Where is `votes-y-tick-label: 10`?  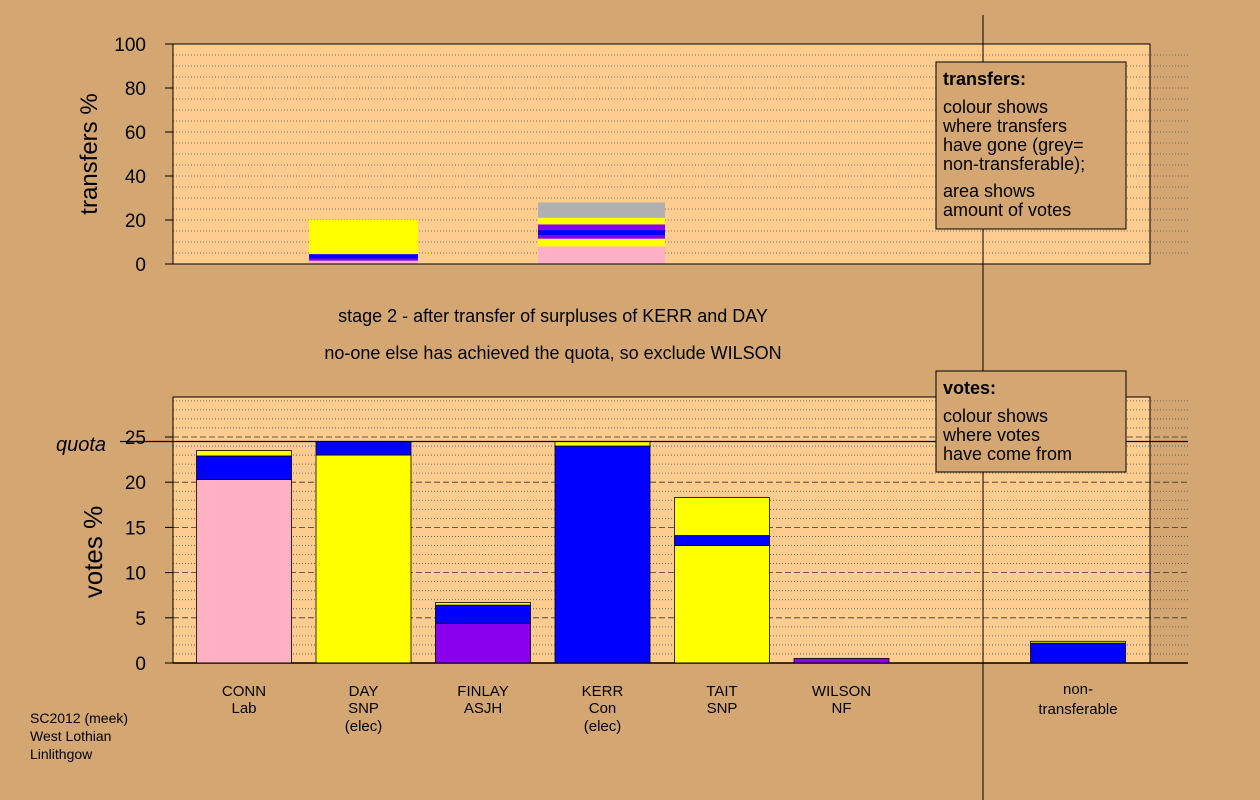
votes-y-tick-label: 10 is located at coordinates (135, 574).